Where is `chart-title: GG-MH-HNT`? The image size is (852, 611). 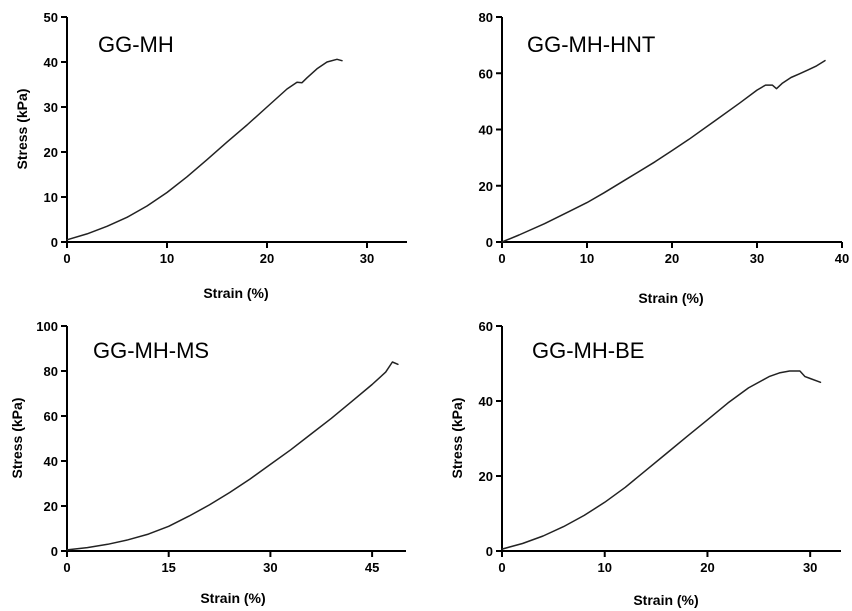 chart-title: GG-MH-HNT is located at coordinates (591, 44).